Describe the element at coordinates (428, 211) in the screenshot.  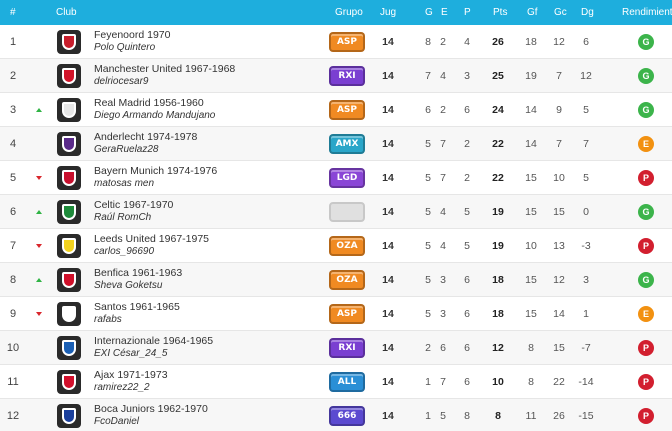
I see `won: 5` at that location.